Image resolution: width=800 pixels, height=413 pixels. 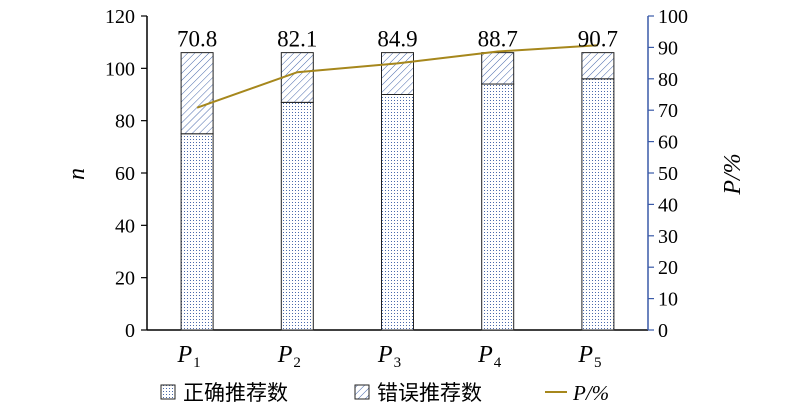 What do you see at coordinates (590, 393) in the screenshot?
I see `legend-line-label: P/%` at bounding box center [590, 393].